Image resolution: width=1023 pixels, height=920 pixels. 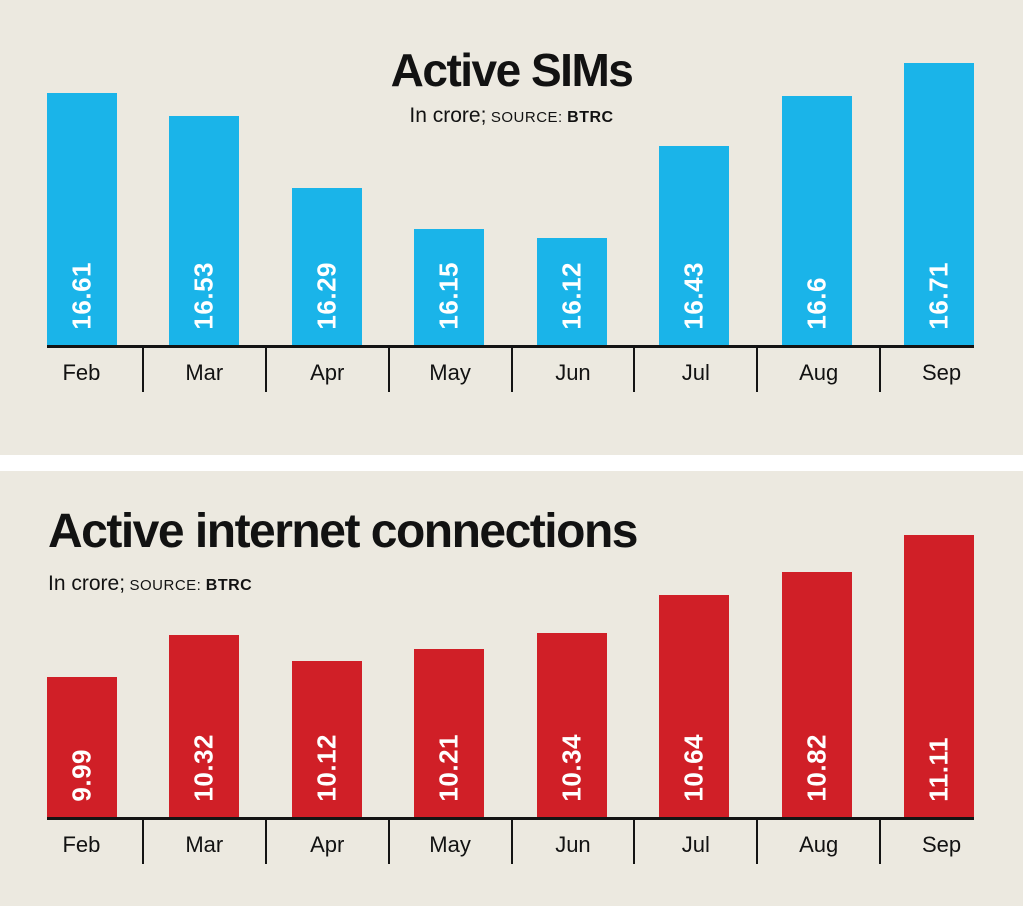 What do you see at coordinates (938, 769) in the screenshot?
I see `bar-value-label: 11.11` at bounding box center [938, 769].